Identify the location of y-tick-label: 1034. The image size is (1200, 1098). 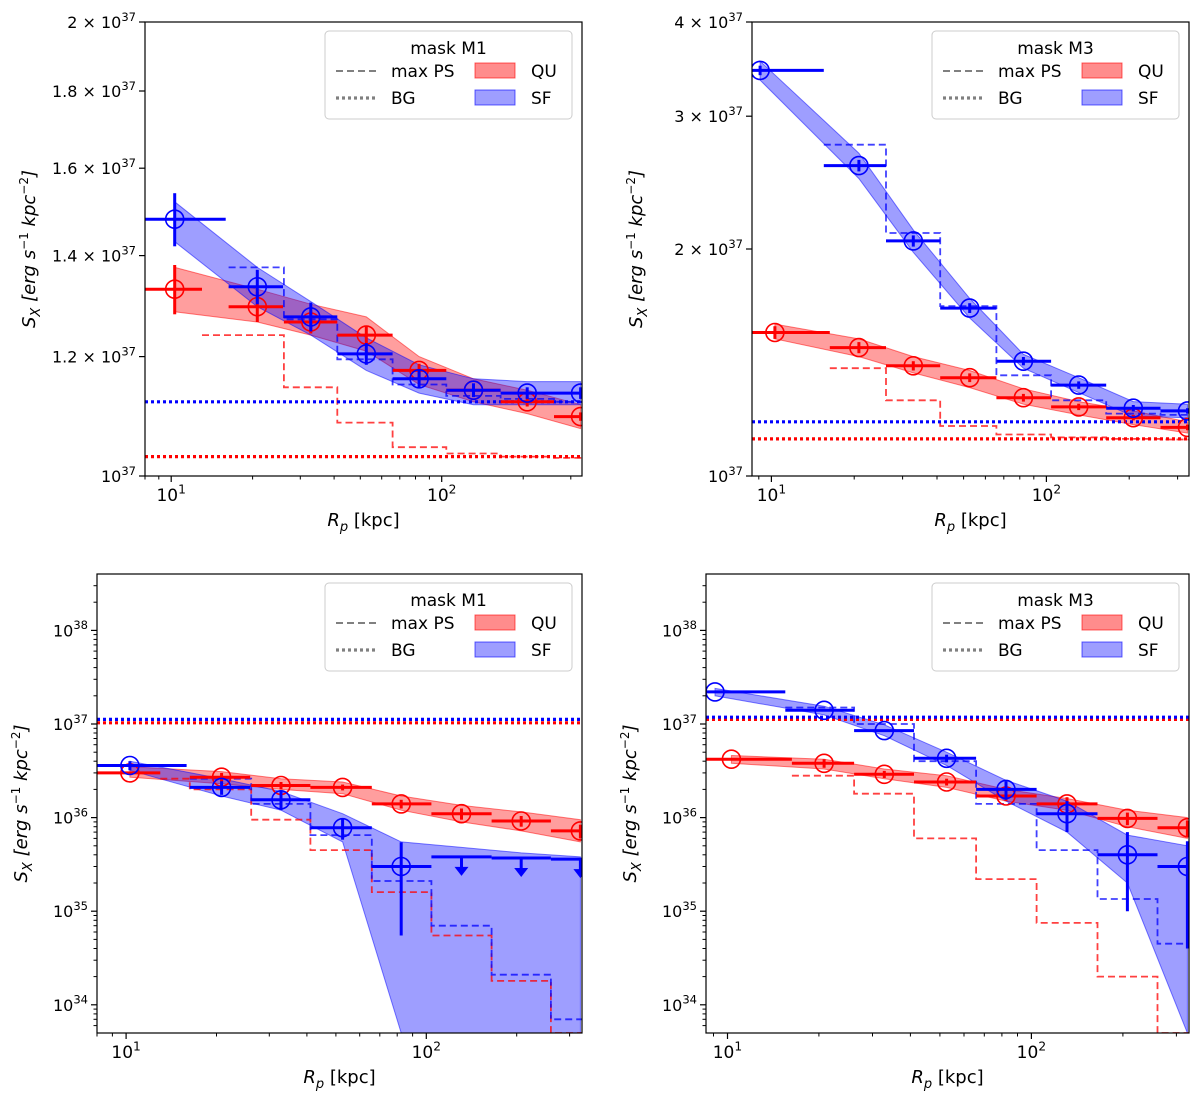
(70, 1004).